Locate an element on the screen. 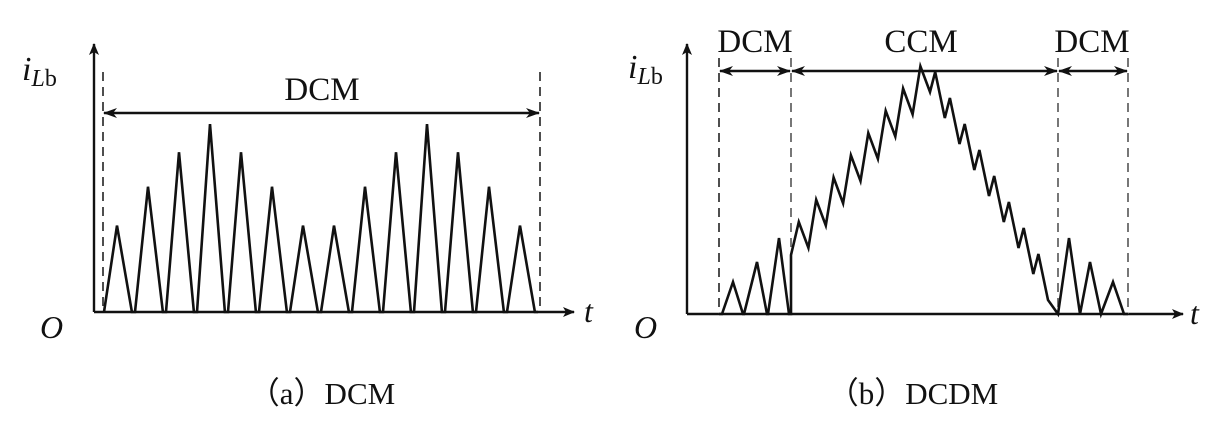  panel-b-caption: （b）DCDM is located at coordinates (913, 393).